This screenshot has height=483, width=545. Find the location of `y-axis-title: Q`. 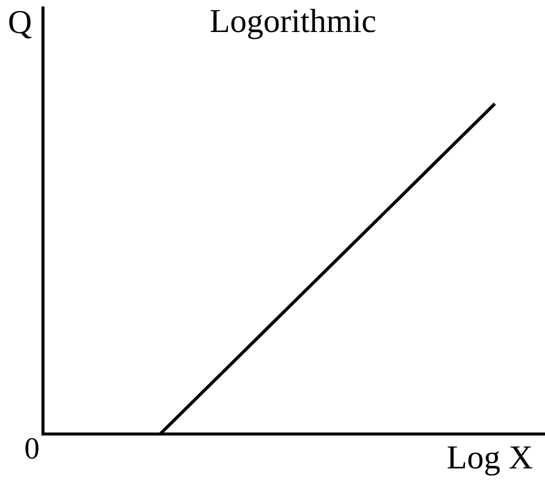

y-axis-title: Q is located at coordinates (20, 24).